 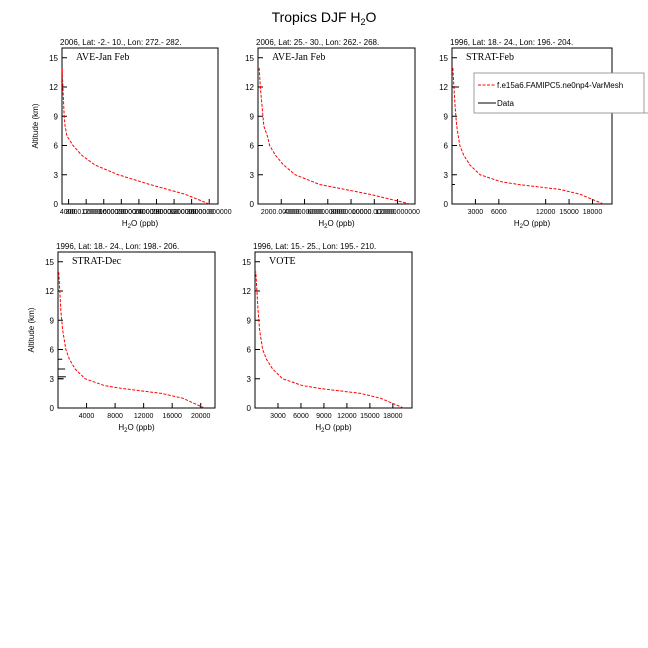 I want to click on x-tick-label: 28000.000000, so click(x=174, y=212).